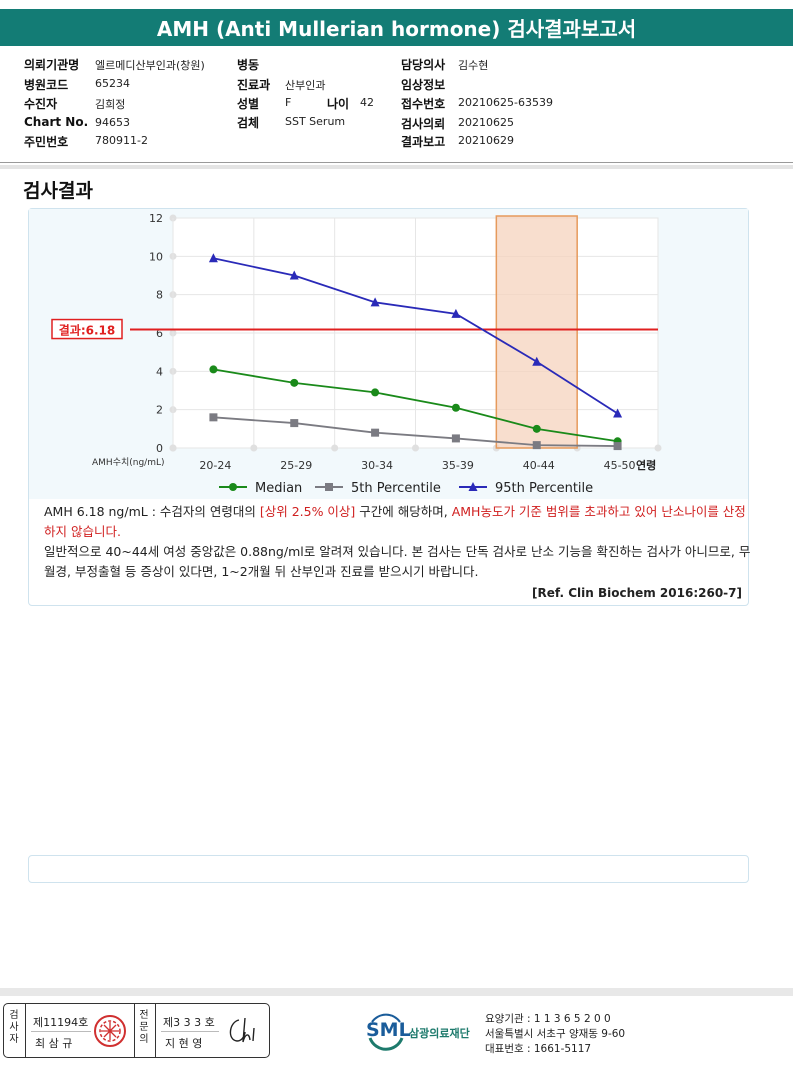 This screenshot has height=1067, width=793. I want to click on info-value: 94653, so click(112, 122).